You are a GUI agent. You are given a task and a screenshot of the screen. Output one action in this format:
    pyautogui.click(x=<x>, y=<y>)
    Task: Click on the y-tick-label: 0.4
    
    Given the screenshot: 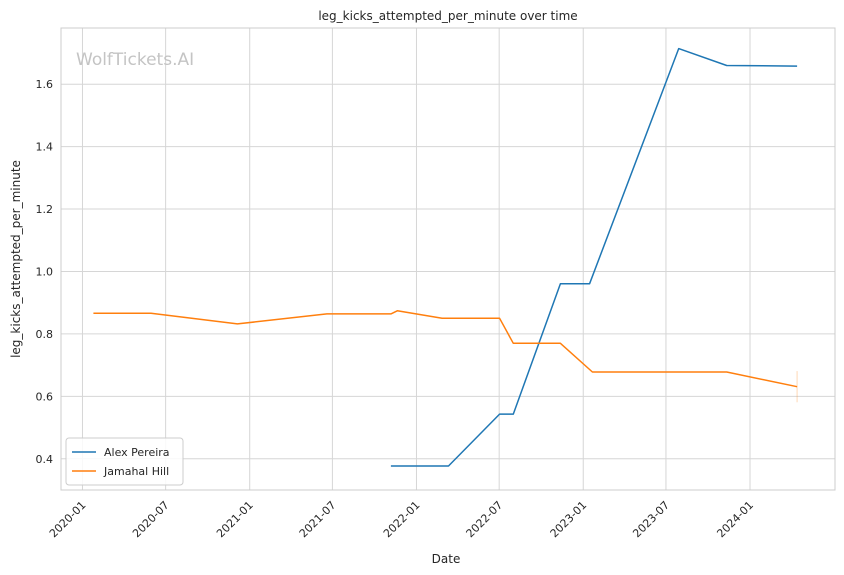 What is the action you would take?
    pyautogui.click(x=45, y=459)
    